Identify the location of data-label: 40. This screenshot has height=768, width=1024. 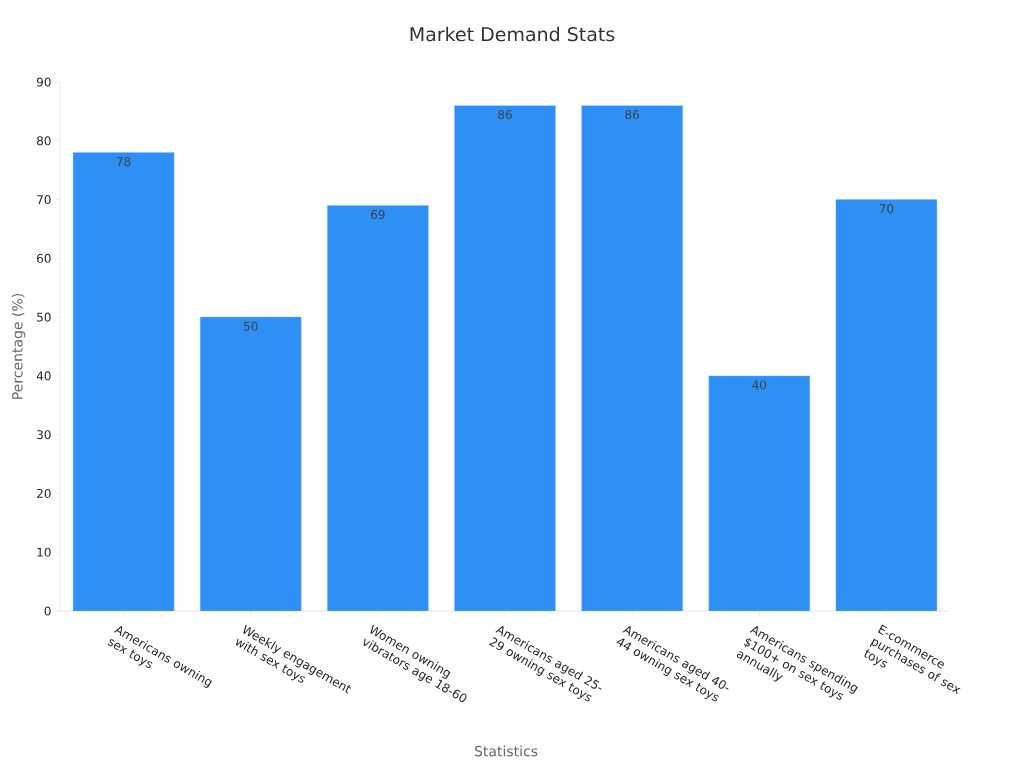
(759, 385).